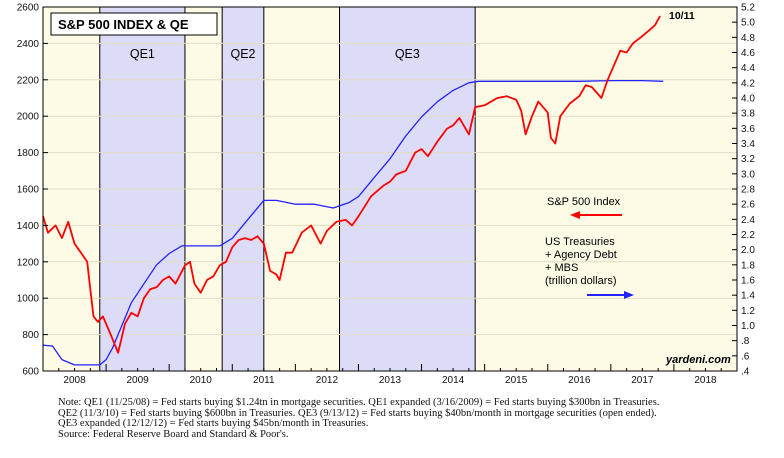  I want to click on y-right-tick-label: 1.6, so click(748, 281).